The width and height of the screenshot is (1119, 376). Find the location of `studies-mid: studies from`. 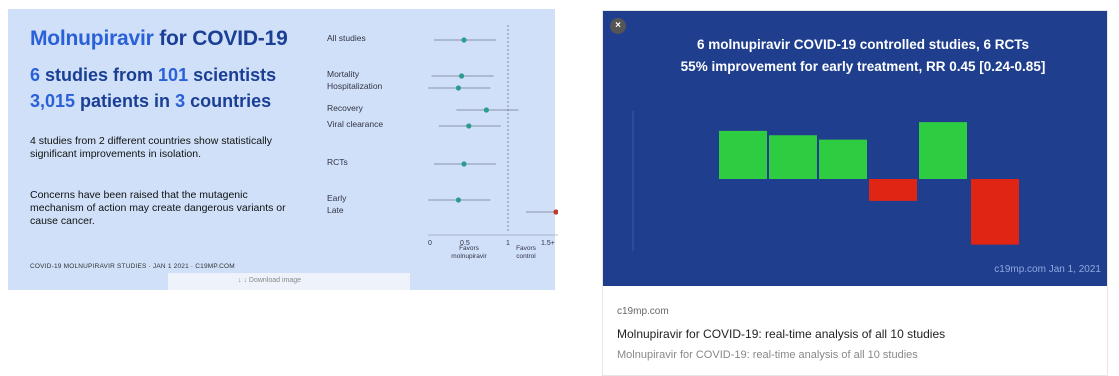

studies-mid: studies from is located at coordinates (99, 75).